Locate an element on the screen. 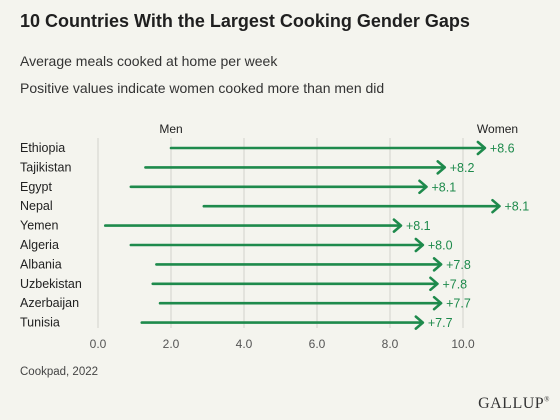 The height and width of the screenshot is (420, 560). category-label: Ethiopia is located at coordinates (42, 148).